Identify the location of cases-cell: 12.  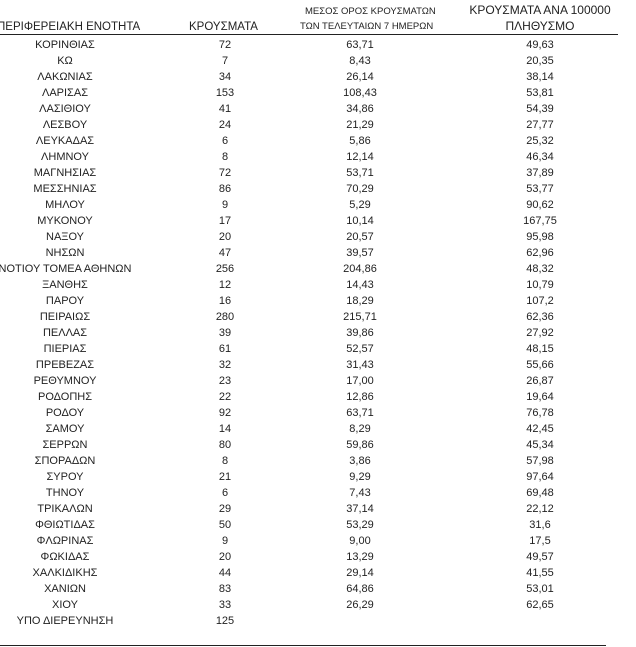
(225, 285).